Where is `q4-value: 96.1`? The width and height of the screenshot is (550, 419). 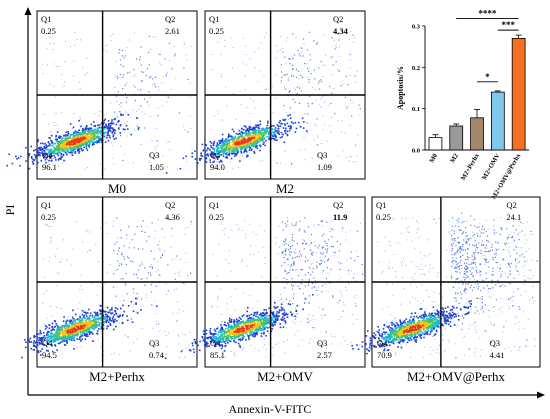 q4-value: 96.1 is located at coordinates (49, 167).